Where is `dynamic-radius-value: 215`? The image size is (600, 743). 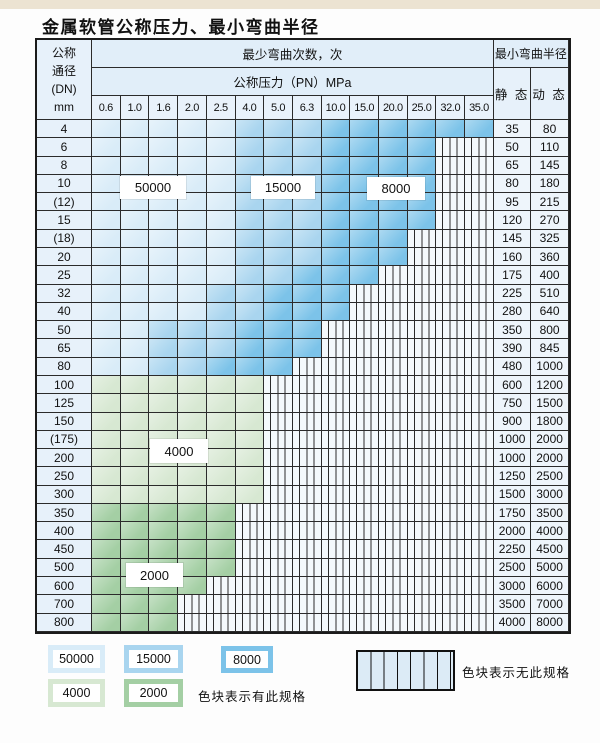
dynamic-radius-value: 215 is located at coordinates (550, 202).